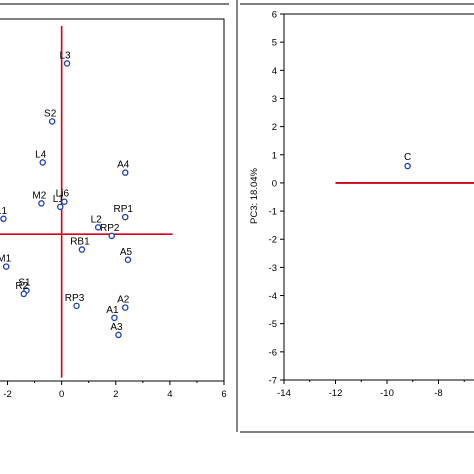 The width and height of the screenshot is (474, 474). What do you see at coordinates (276, 198) in the screenshot?
I see `right-y-axis: 6 5 4 3 2 1 0 -1 -2 -3 -4 -5 -6 -7` at bounding box center [276, 198].